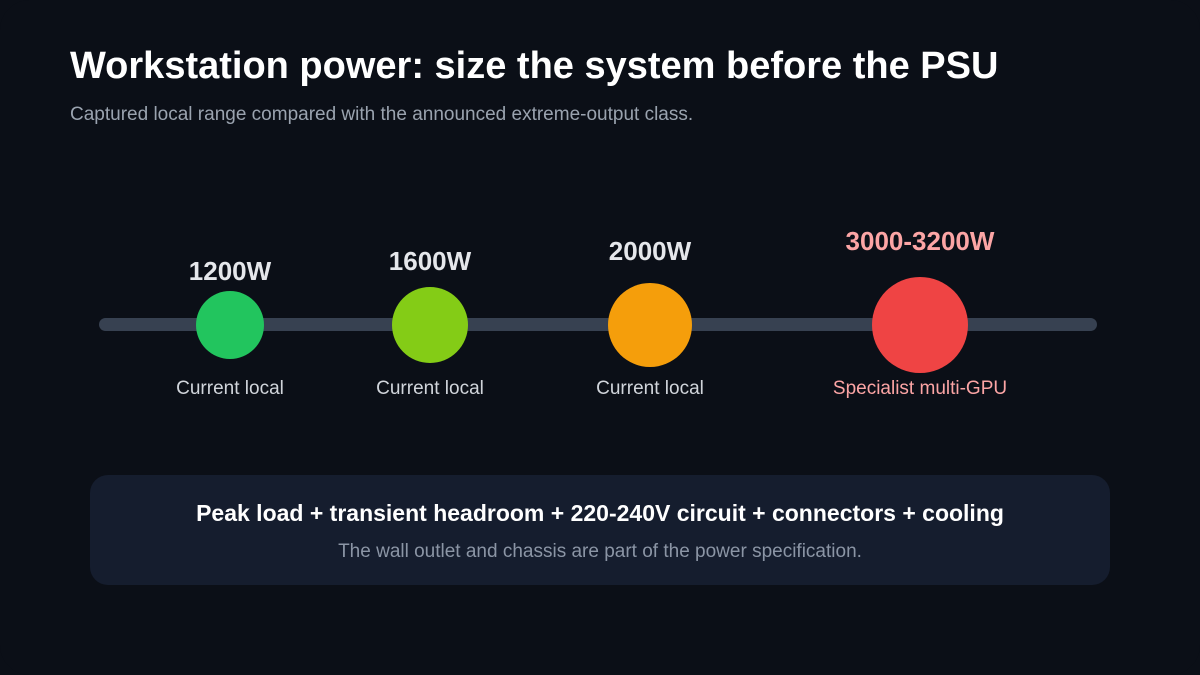 The width and height of the screenshot is (1200, 675). What do you see at coordinates (650, 388) in the screenshot?
I see `milestone-caption-2000w: Current local` at bounding box center [650, 388].